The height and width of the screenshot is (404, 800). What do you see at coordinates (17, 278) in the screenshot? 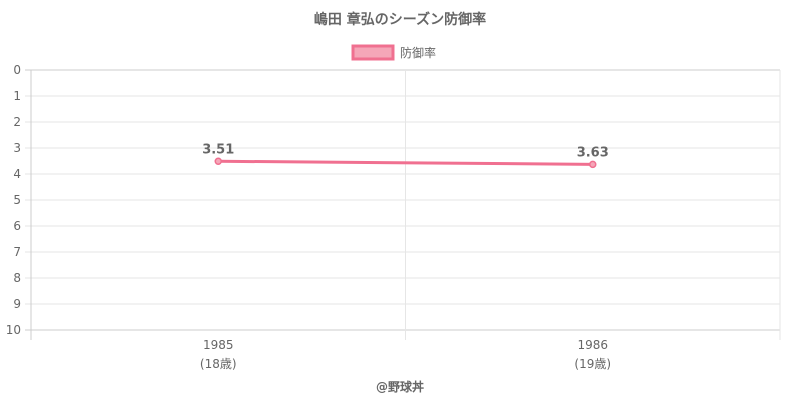
I see `y-tick-label: 8` at bounding box center [17, 278].